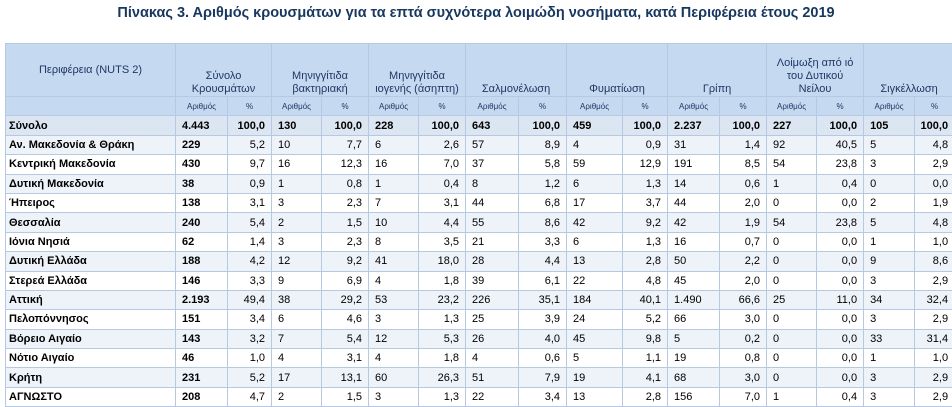 The height and width of the screenshot is (407, 952). I want to click on case-percent: 5,3, so click(442, 338).